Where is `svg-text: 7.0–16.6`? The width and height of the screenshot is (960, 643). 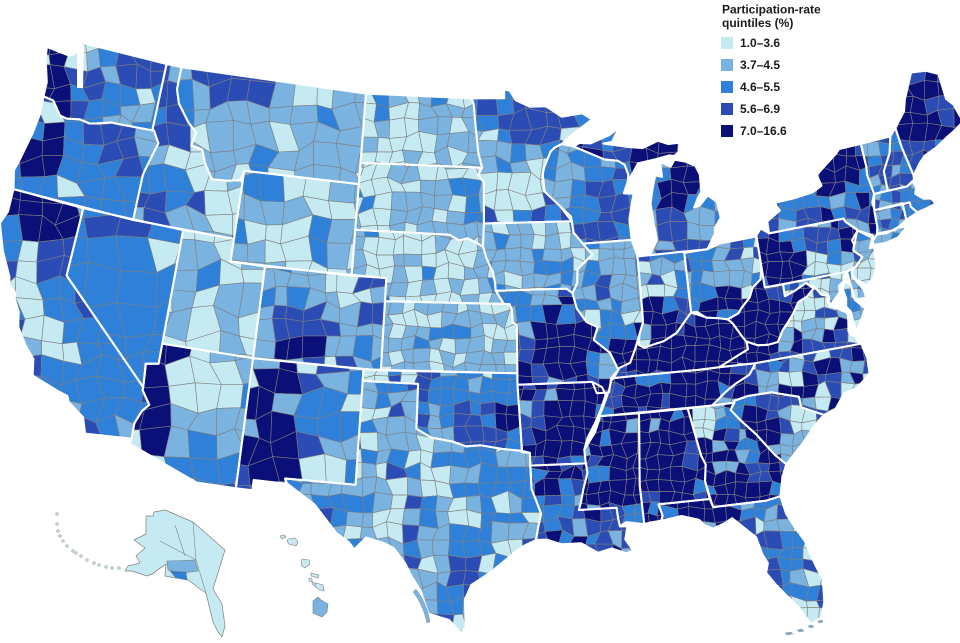 svg-text: 7.0–16.6 is located at coordinates (763, 131).